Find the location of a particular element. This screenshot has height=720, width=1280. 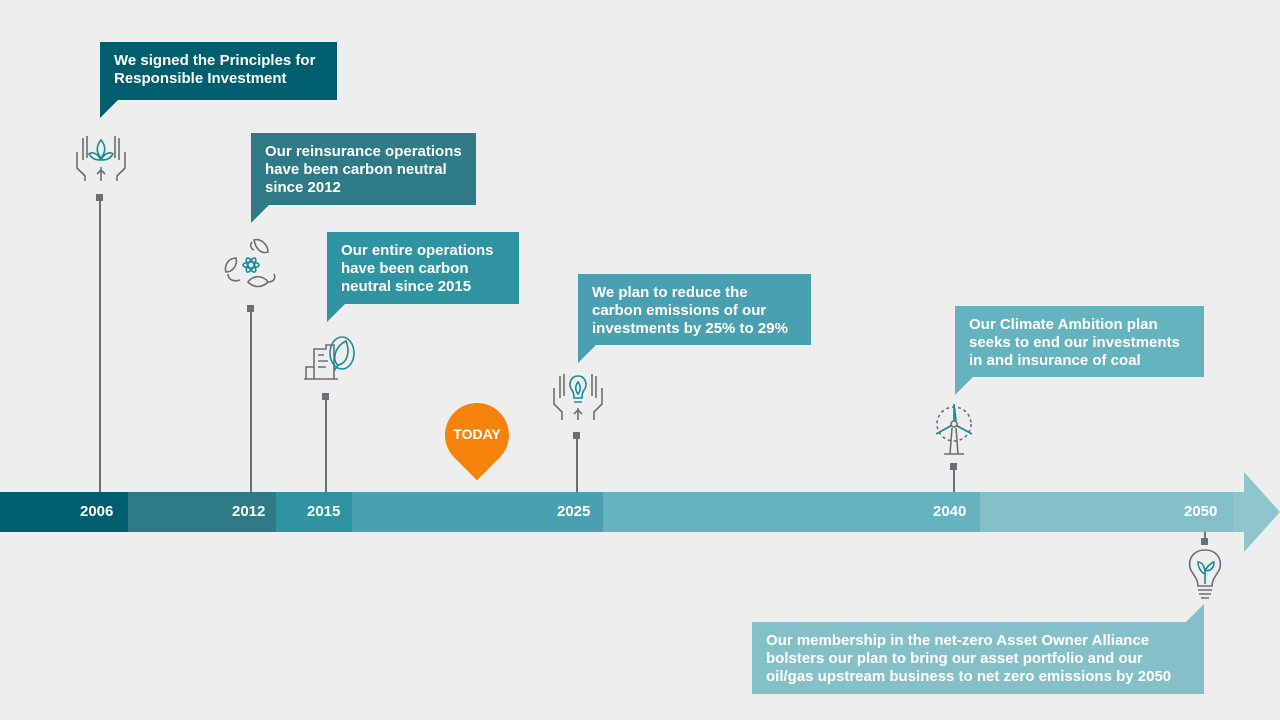

stem-2006 is located at coordinates (100, 344).